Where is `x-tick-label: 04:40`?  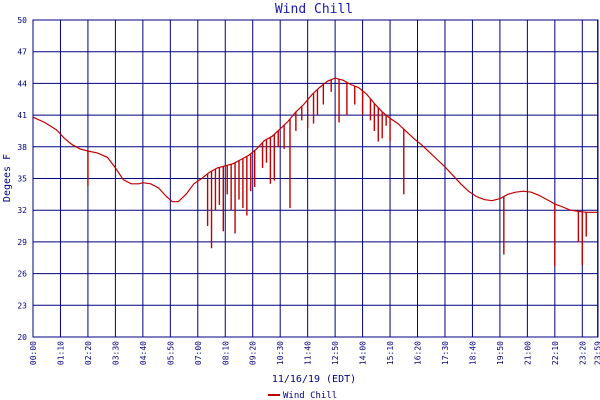 x-tick-label: 04:40 is located at coordinates (143, 353).